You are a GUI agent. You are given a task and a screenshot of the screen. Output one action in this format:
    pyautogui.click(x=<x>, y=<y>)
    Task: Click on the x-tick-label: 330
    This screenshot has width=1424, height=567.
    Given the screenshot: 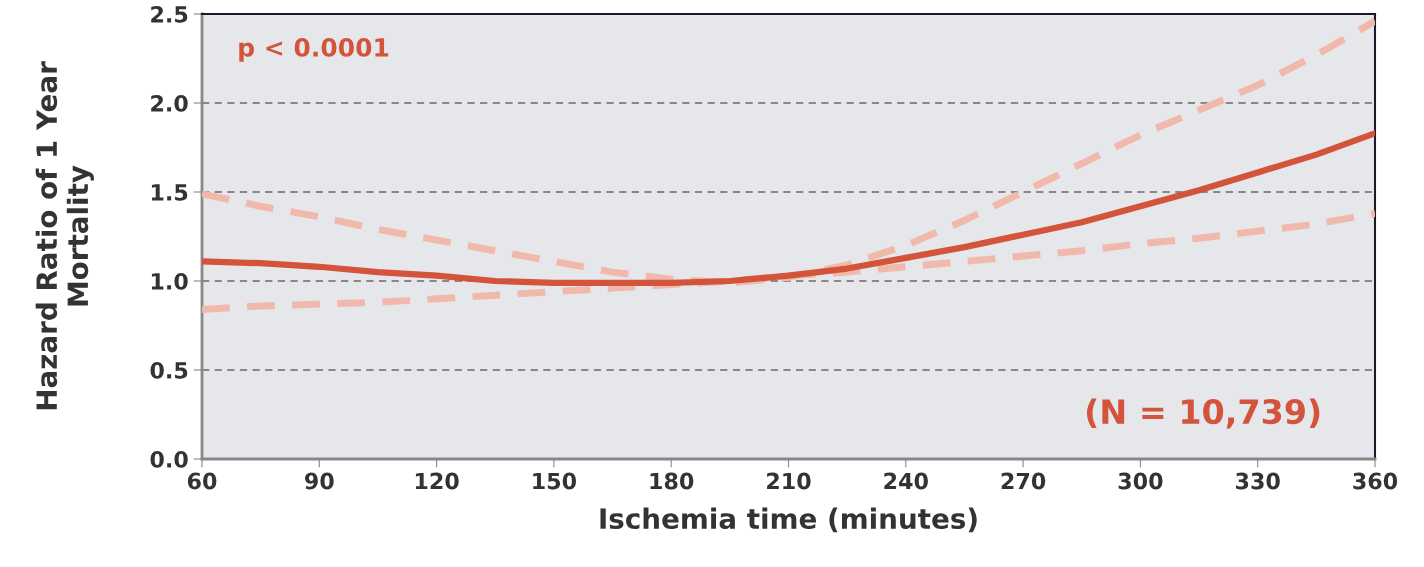 What is the action you would take?
    pyautogui.click(x=1257, y=481)
    